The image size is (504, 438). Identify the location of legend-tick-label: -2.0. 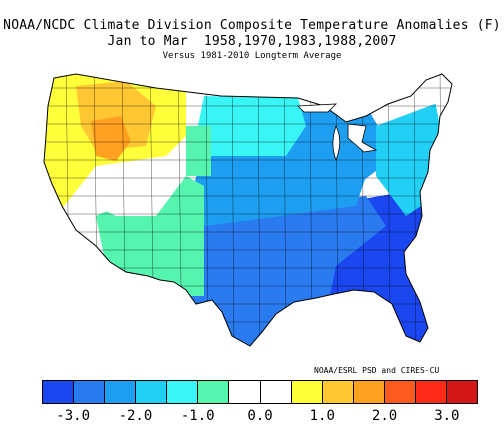
(135, 416).